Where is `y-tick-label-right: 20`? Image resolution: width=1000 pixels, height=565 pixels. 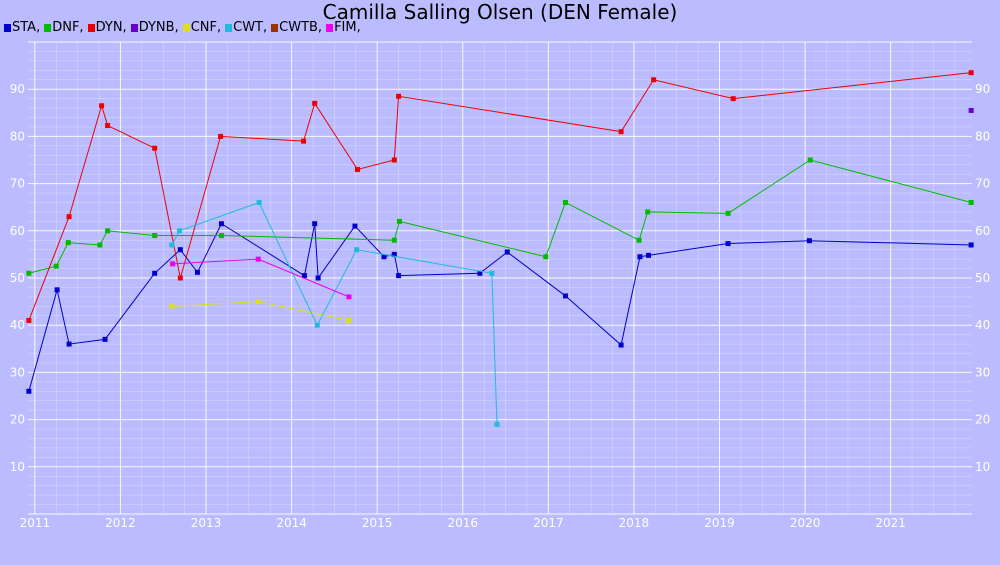
y-tick-label-right: 20 is located at coordinates (982, 420).